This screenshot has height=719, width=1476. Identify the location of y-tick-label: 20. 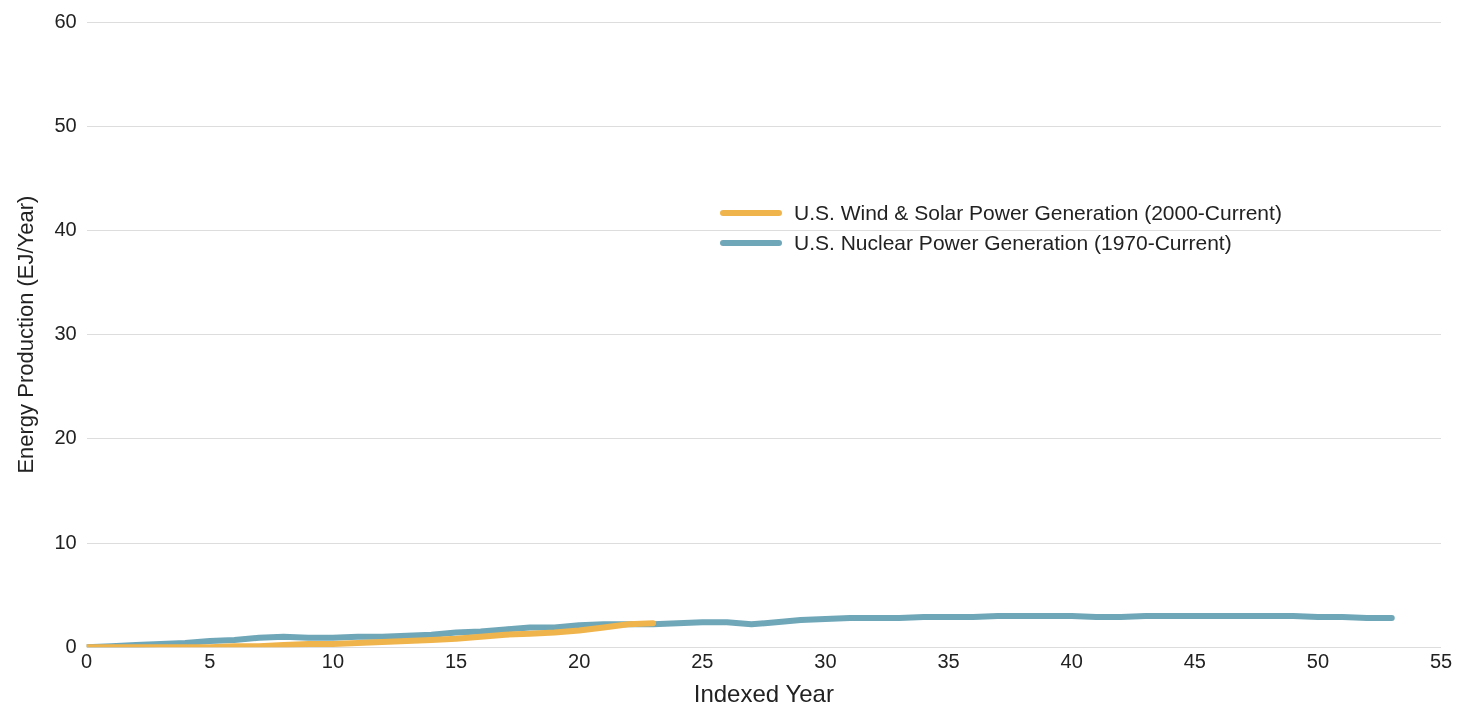
(65, 437).